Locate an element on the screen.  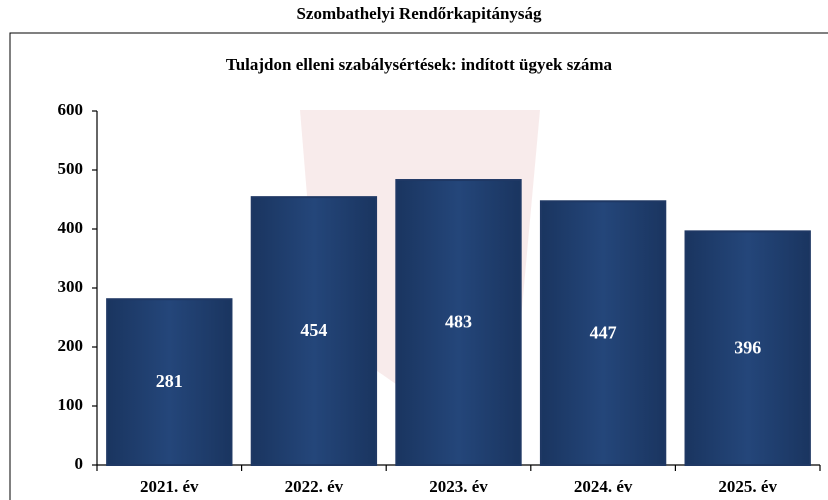
x-tick-label: 2022. év is located at coordinates (314, 486).